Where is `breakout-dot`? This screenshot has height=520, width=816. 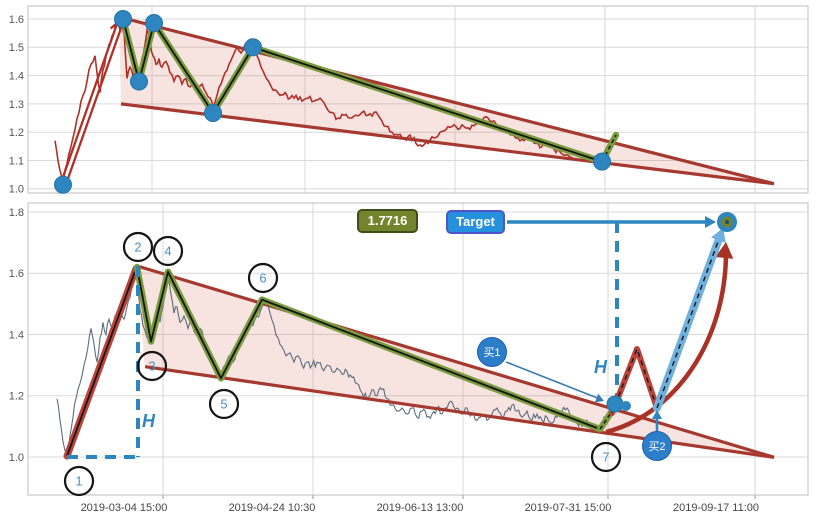
breakout-dot is located at coordinates (615, 404).